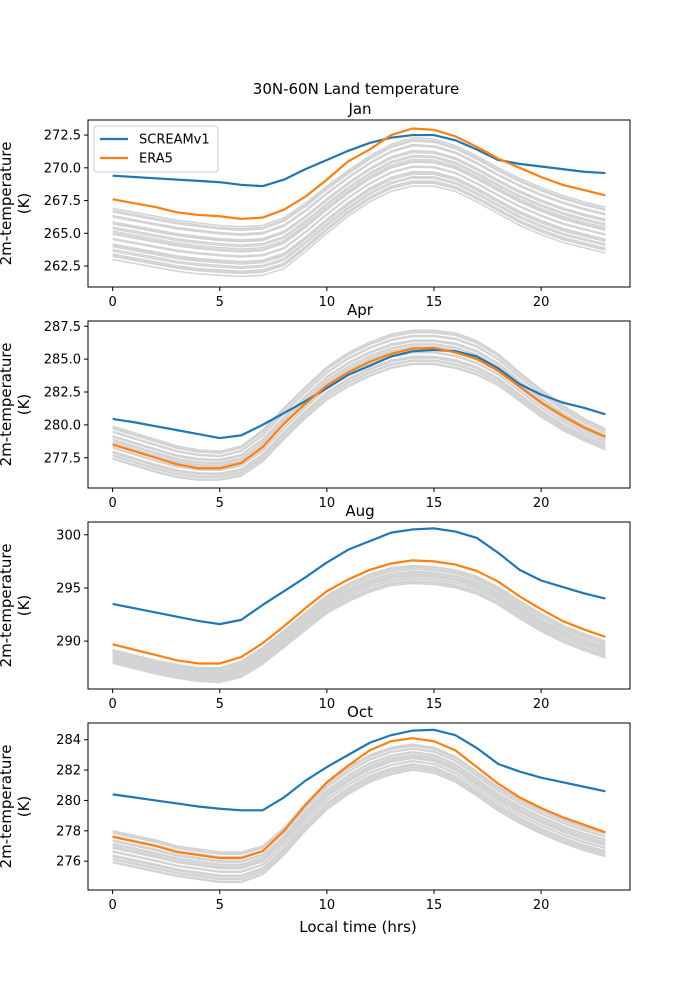 The image size is (700, 1000). What do you see at coordinates (68, 535) in the screenshot?
I see `y-tick-label: 300` at bounding box center [68, 535].